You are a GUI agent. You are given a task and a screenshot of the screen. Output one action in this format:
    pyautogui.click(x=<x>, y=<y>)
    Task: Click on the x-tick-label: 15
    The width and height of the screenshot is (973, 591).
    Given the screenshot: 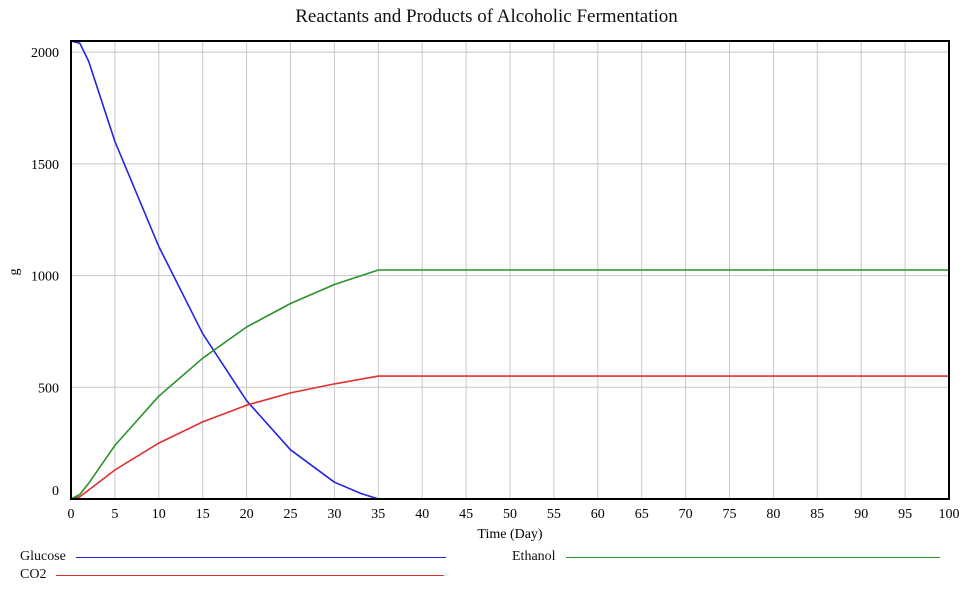 What is the action you would take?
    pyautogui.click(x=203, y=514)
    